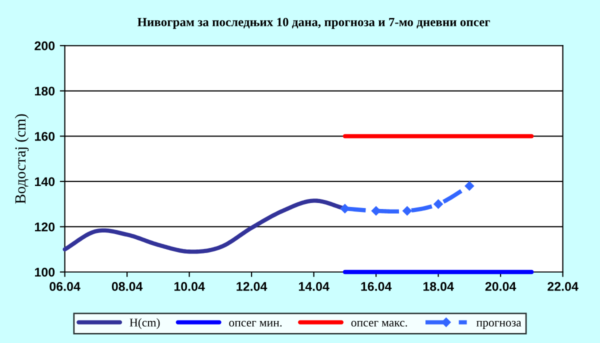 Image resolution: width=600 pixels, height=343 pixels. Describe the element at coordinates (189, 286) in the screenshot. I see `x-tick-label: 10.04` at that location.